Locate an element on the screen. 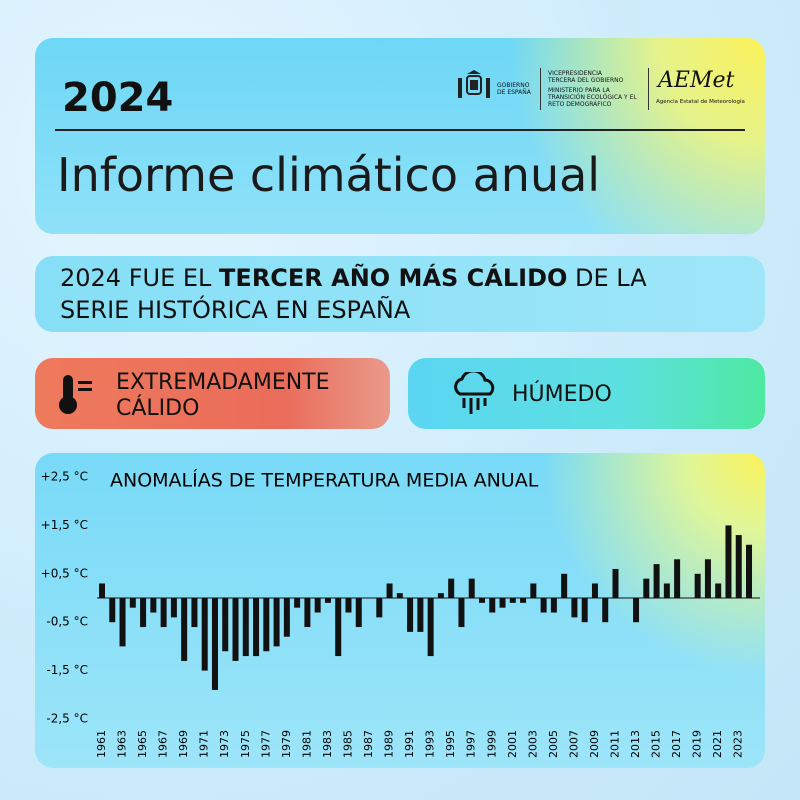  agency-logo: AEMet is located at coordinates (696, 80).